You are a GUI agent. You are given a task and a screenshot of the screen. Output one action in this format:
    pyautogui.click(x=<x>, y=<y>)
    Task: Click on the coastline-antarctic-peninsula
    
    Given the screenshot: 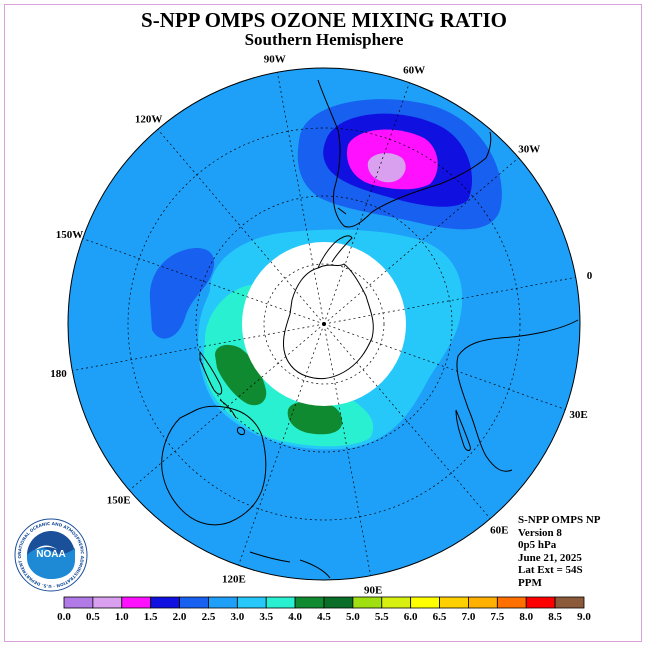 What is the action you would take?
    pyautogui.click(x=335, y=252)
    